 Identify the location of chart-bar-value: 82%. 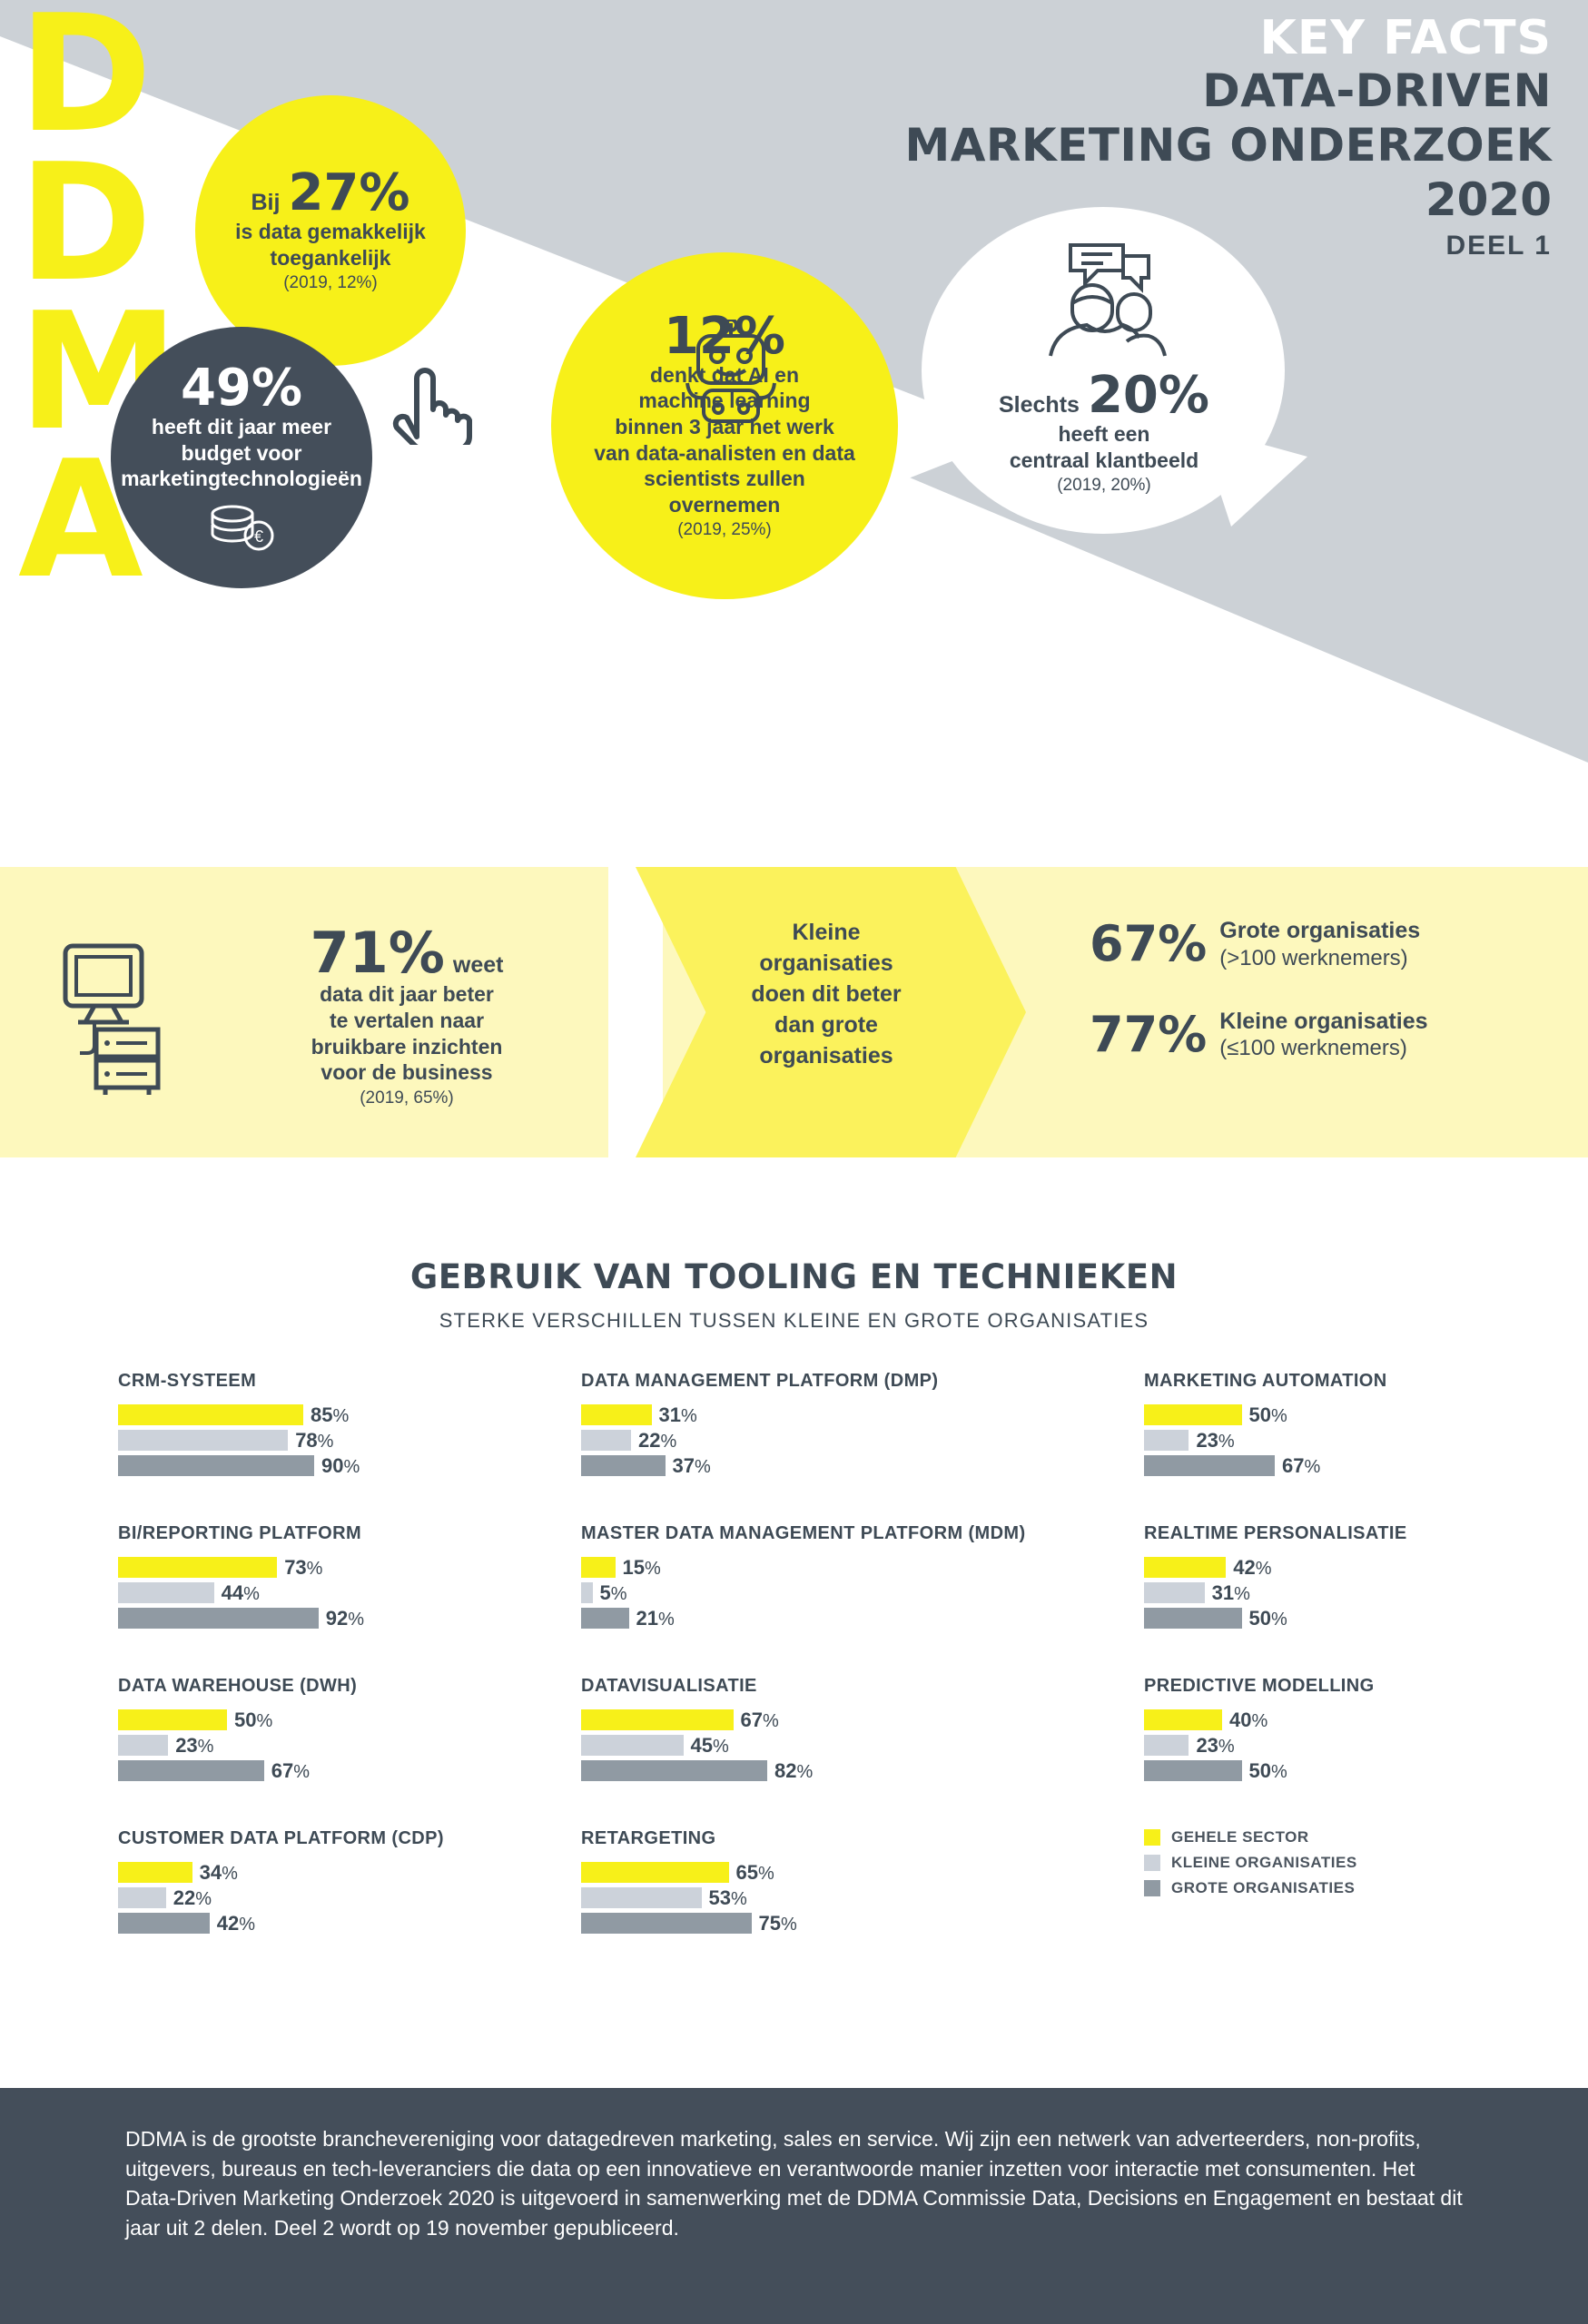
(794, 1770).